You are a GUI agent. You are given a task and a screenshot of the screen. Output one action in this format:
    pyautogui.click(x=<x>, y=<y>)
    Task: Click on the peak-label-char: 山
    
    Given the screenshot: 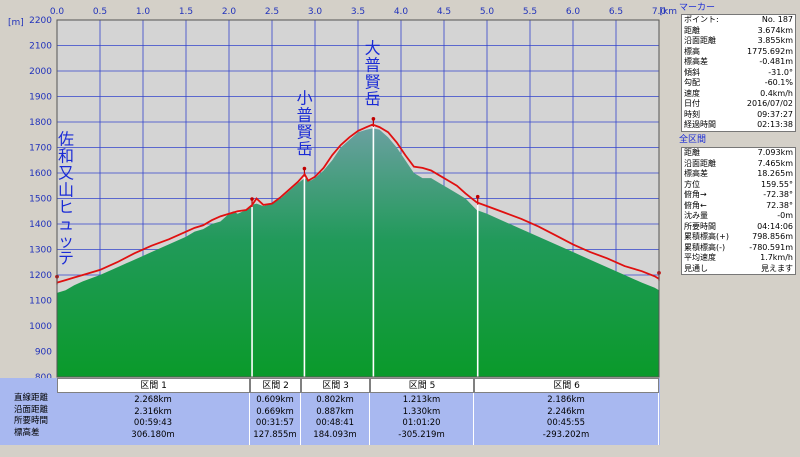 What is the action you would take?
    pyautogui.click(x=66, y=189)
    